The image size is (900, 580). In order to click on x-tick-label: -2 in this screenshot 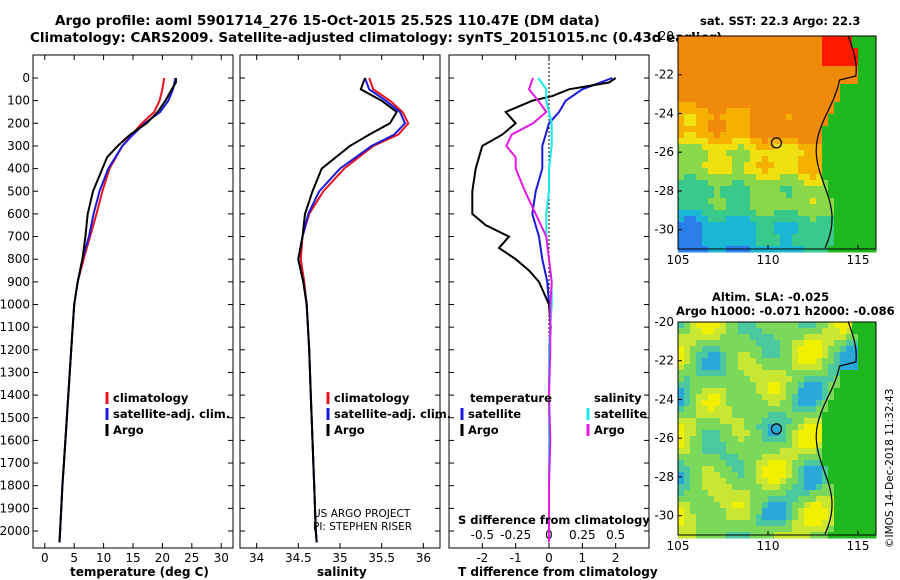, I will do `click(482, 558)`.